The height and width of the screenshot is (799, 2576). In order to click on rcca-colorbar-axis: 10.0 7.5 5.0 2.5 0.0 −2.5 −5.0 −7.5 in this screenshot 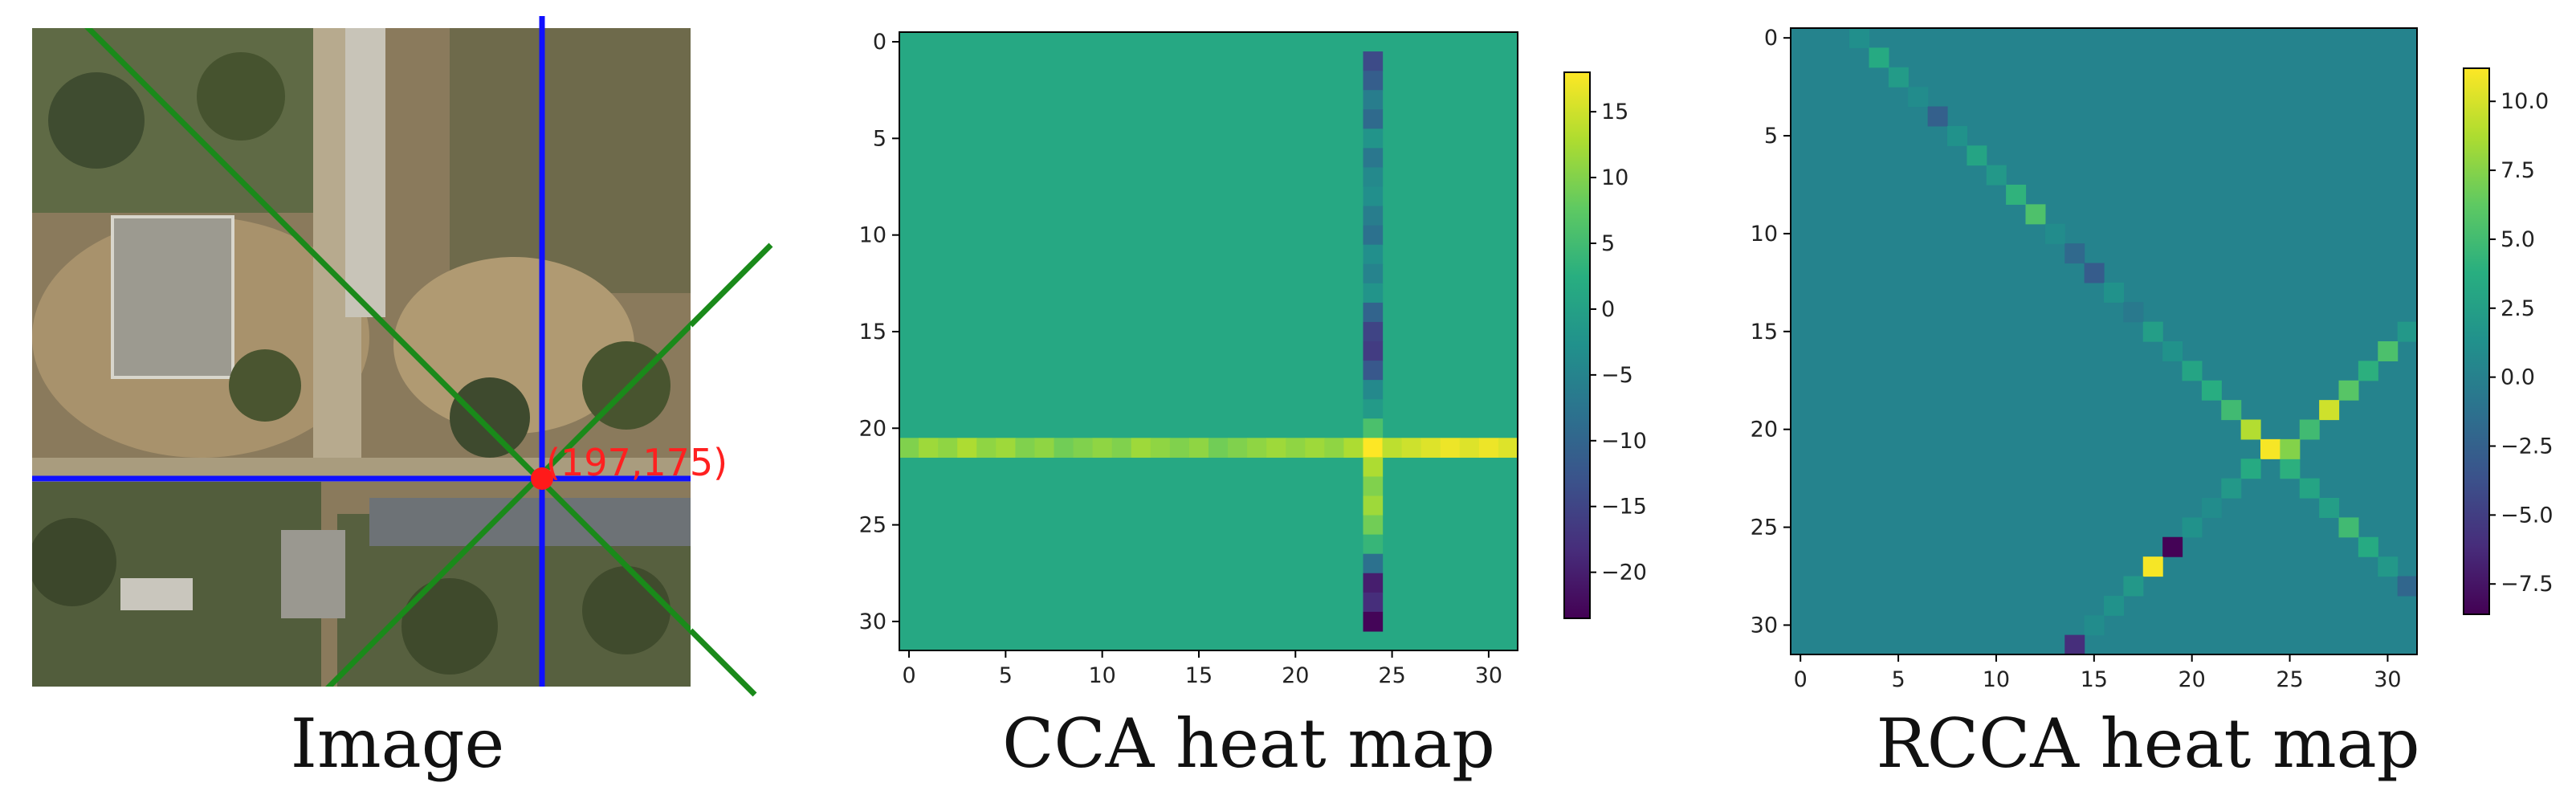, I will do `click(2521, 343)`.